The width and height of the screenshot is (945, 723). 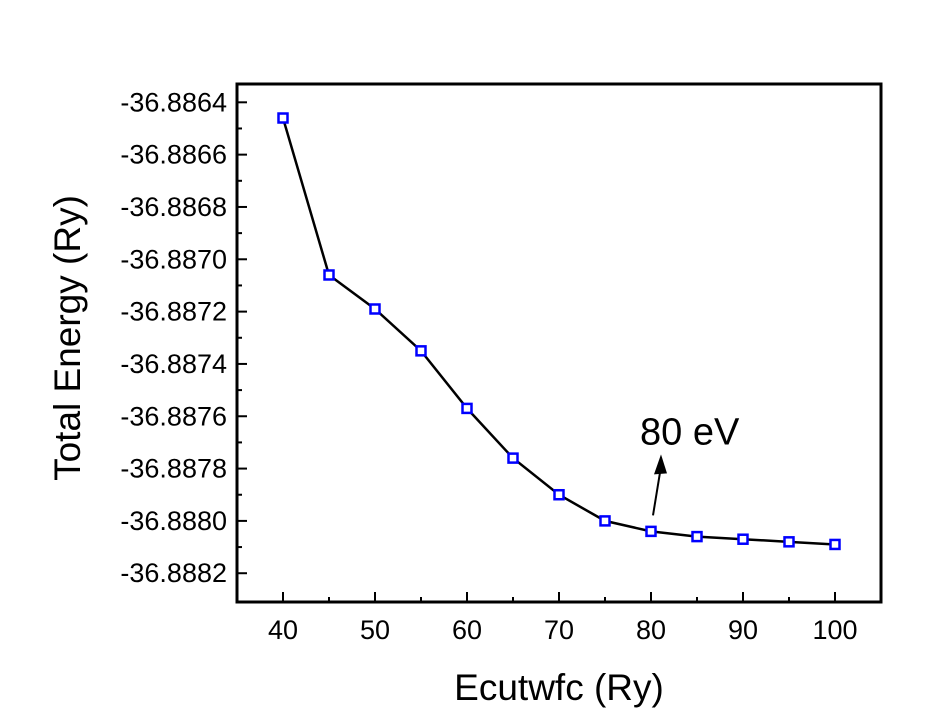 I want to click on y-tick-label: -36.8878, so click(x=173, y=469).